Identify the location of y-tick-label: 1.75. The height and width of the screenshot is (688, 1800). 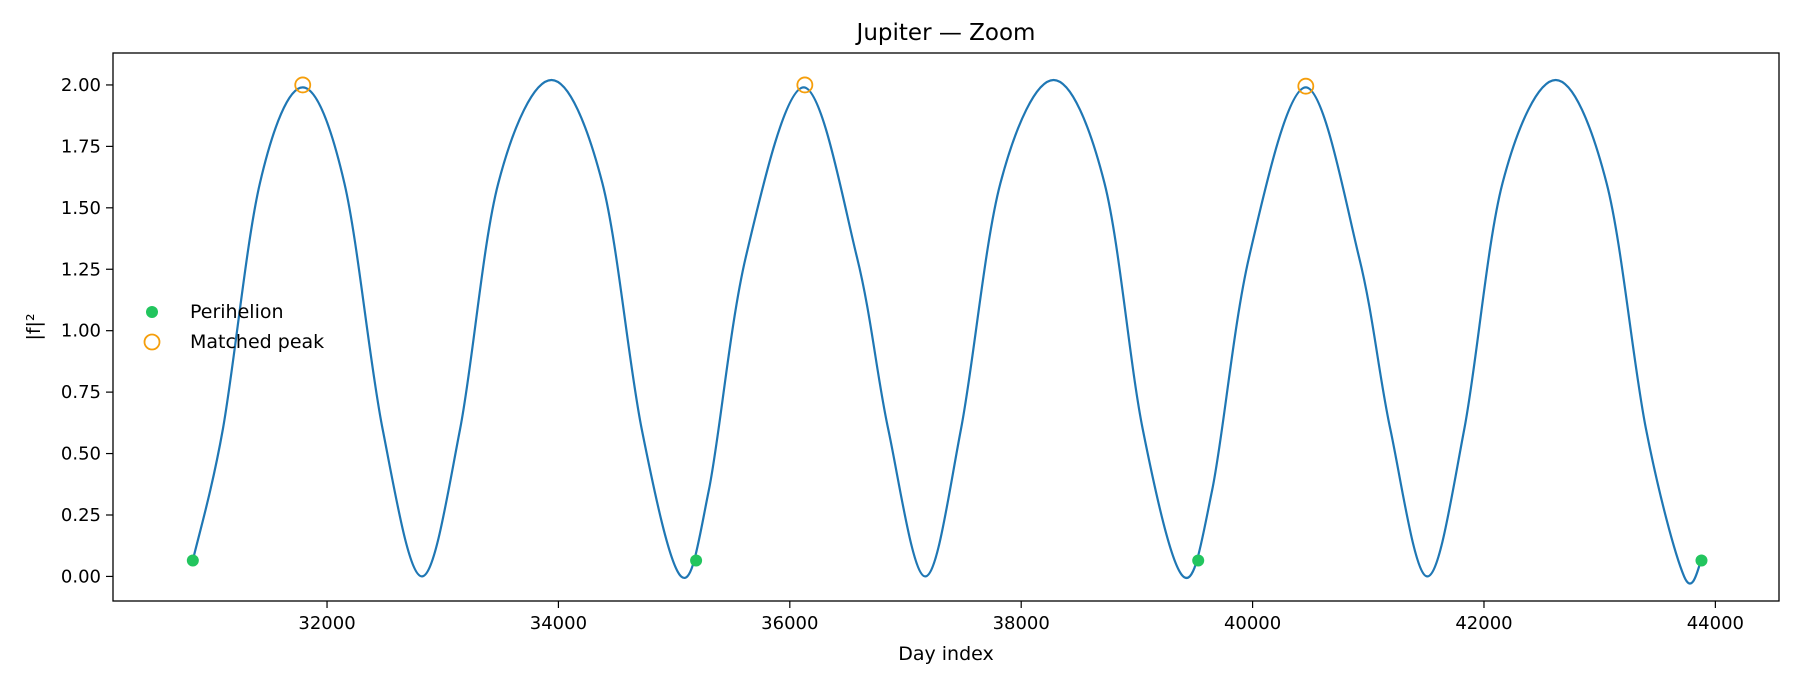
(81, 146).